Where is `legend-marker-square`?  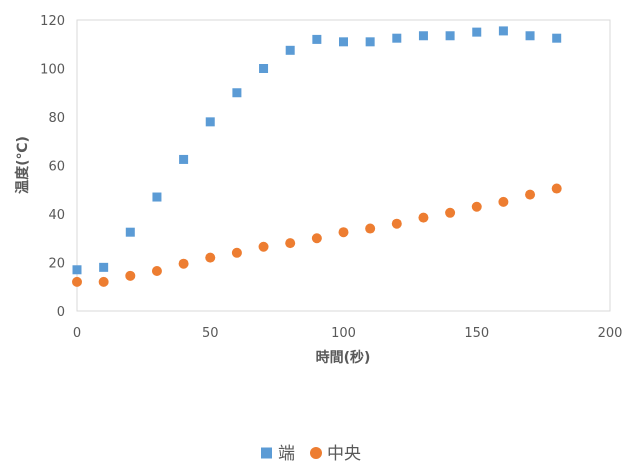 legend-marker-square is located at coordinates (266, 453).